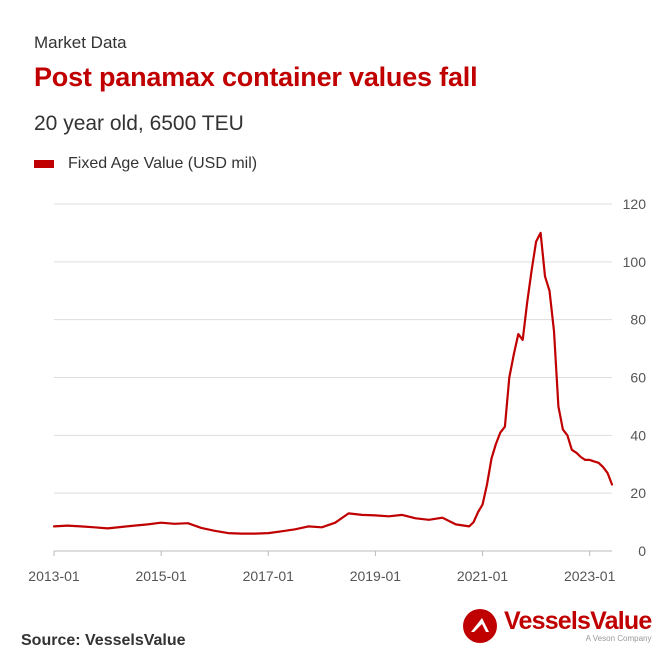  Describe the element at coordinates (103, 640) in the screenshot. I see `source-note: Source: VesselsValue` at that location.